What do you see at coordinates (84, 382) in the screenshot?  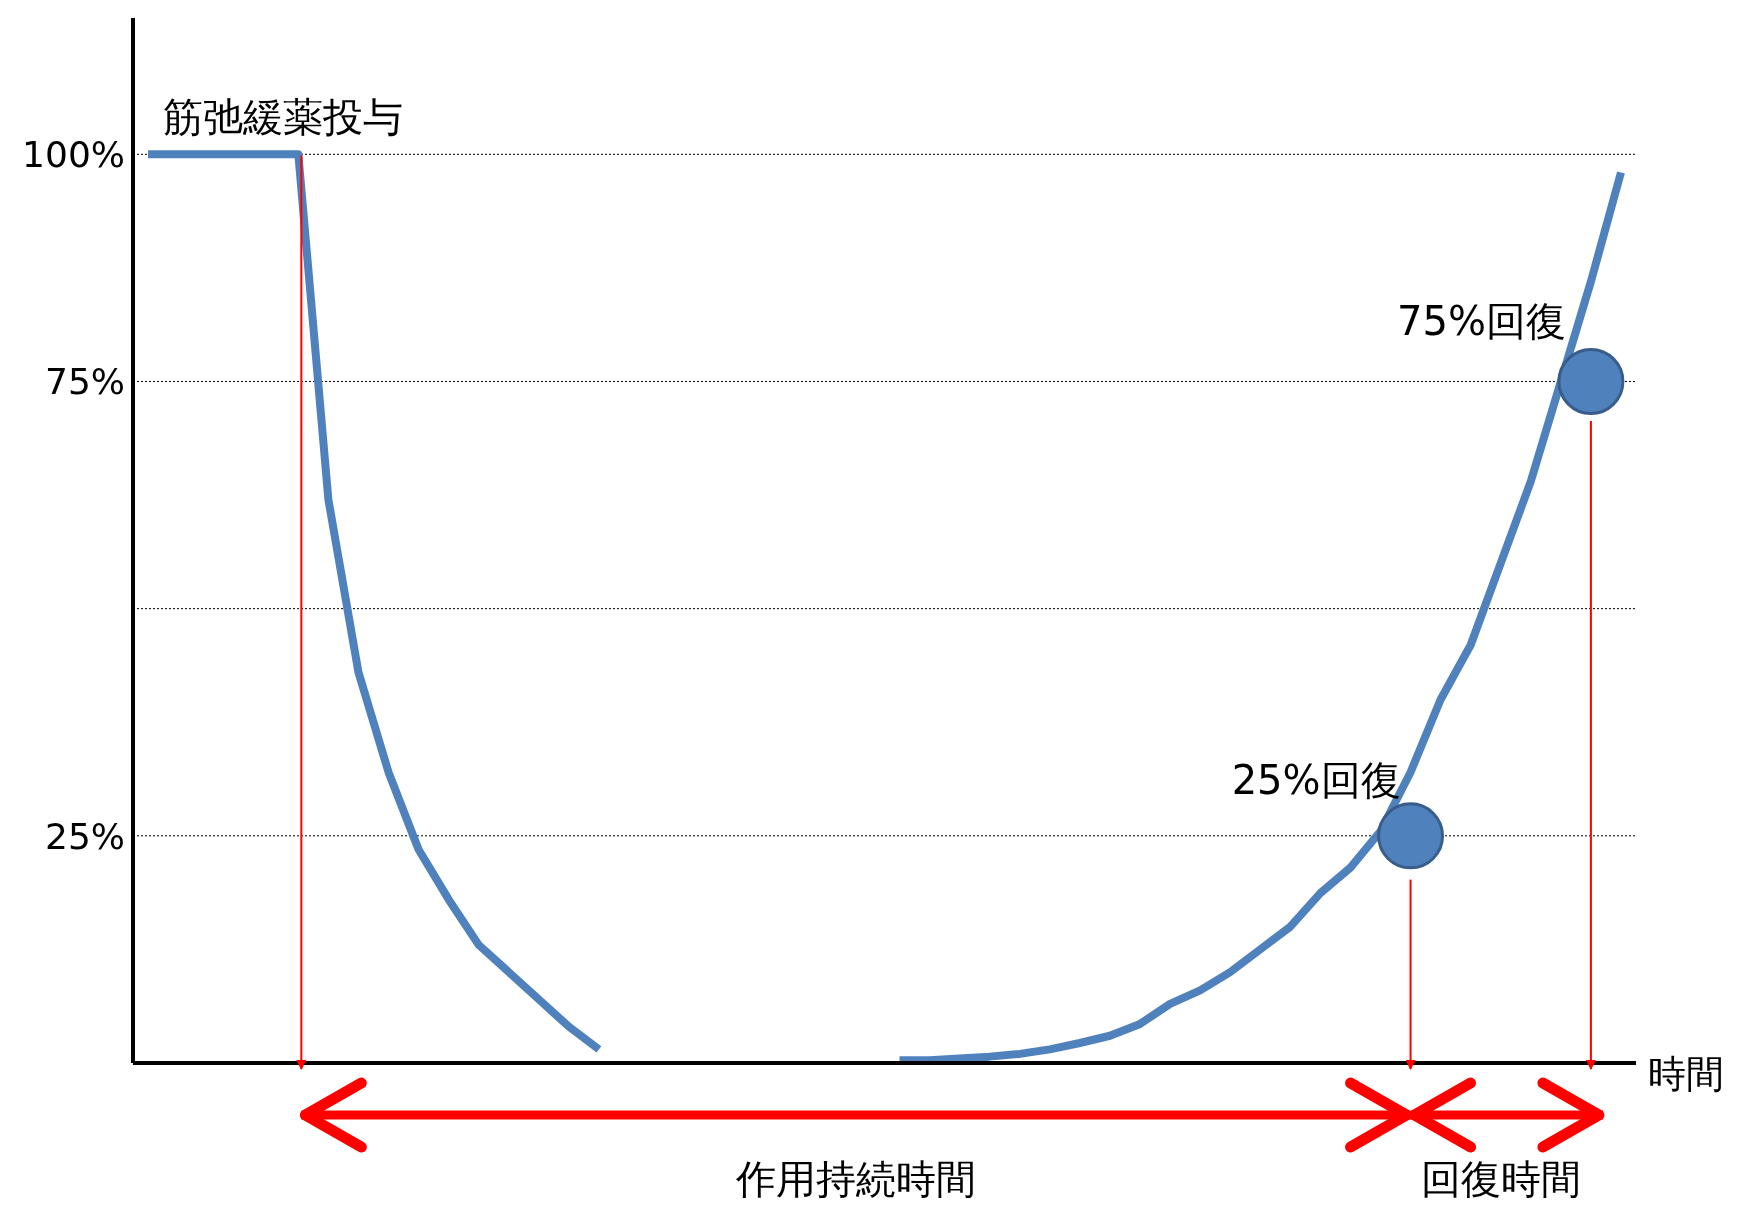 I see `y-tick-label: 75%` at bounding box center [84, 382].